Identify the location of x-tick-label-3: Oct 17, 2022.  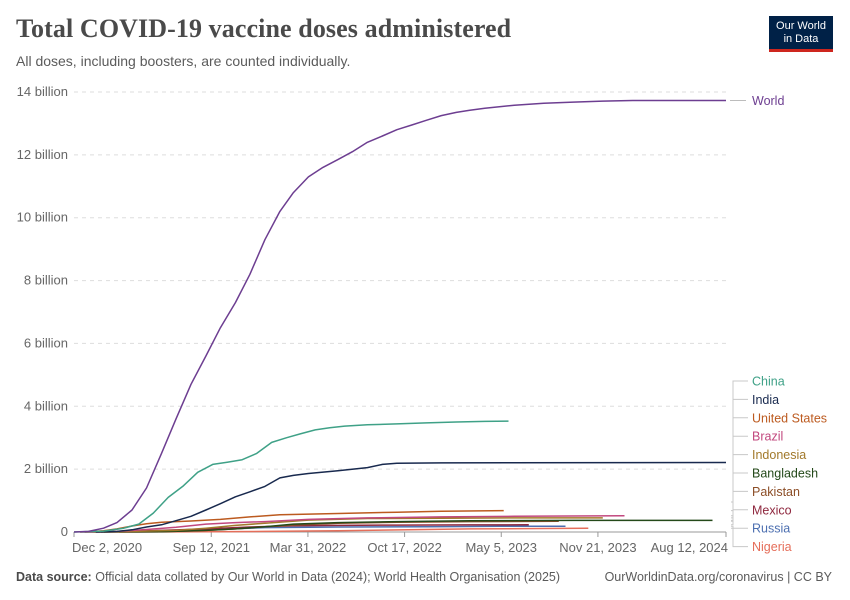
(404, 547).